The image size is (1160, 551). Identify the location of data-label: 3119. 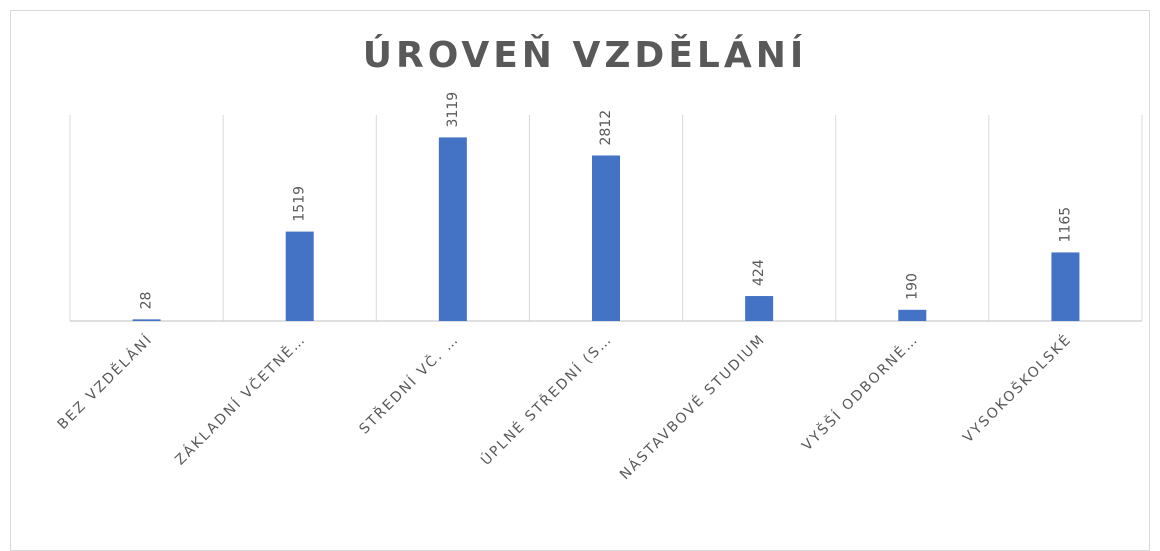
(453, 110).